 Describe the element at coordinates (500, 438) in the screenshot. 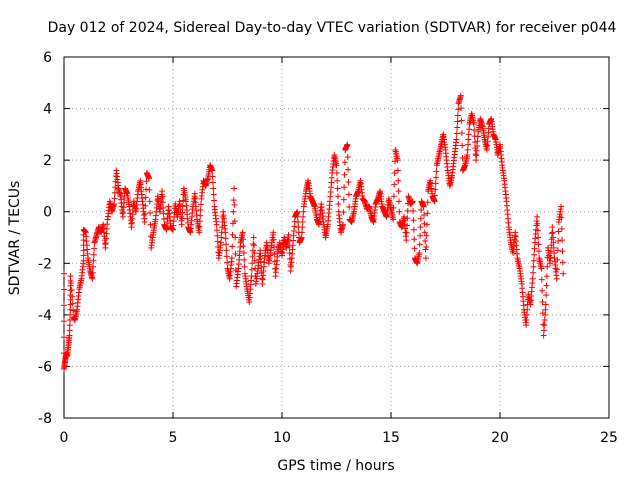

I see `x-tick-label: 20` at that location.